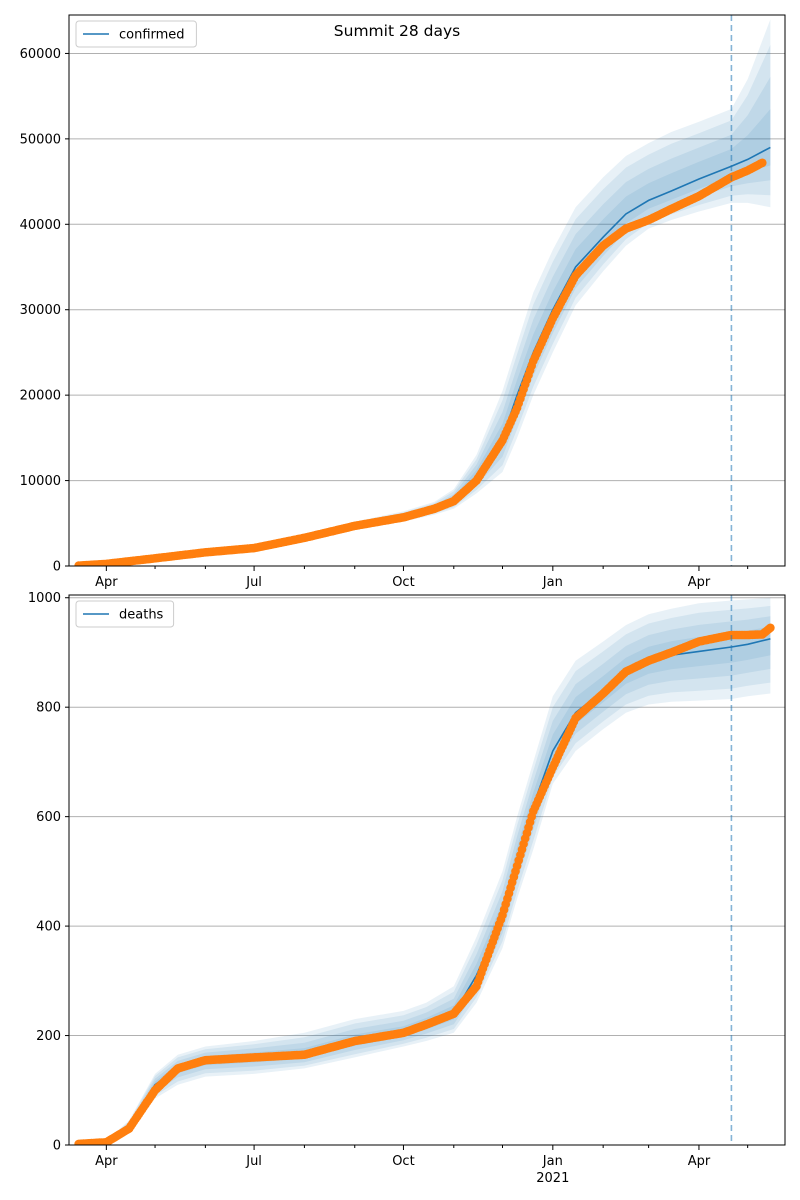  What do you see at coordinates (40, 139) in the screenshot?
I see `y-tick-label: 50000` at bounding box center [40, 139].